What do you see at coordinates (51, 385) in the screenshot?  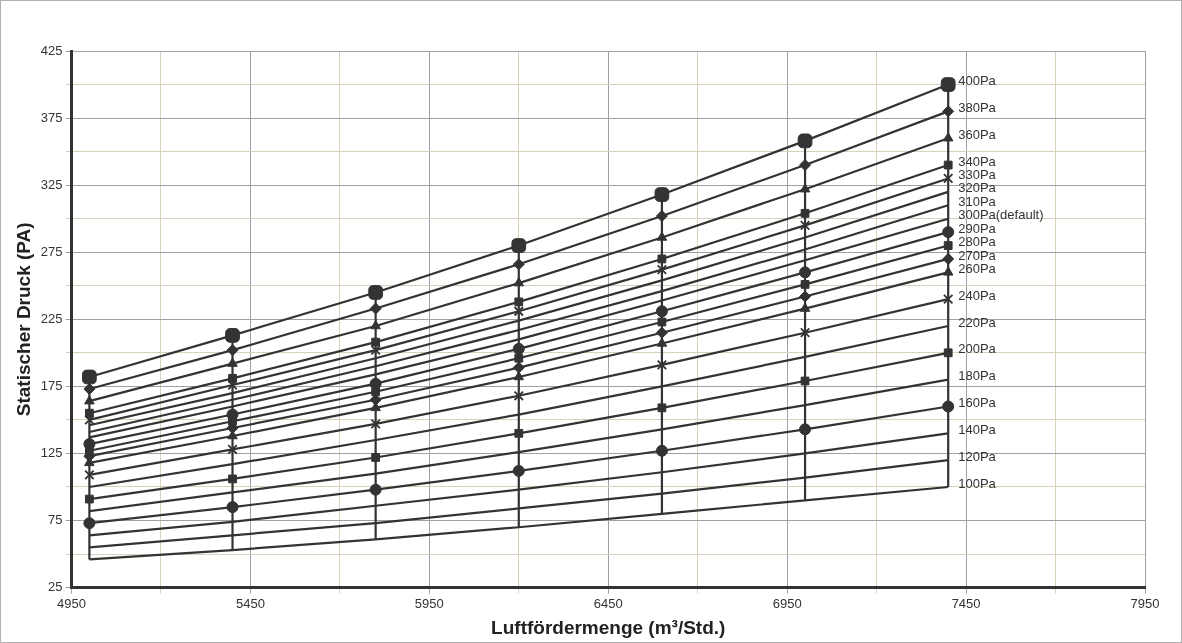 I see `y-tick-label: 175` at bounding box center [51, 385].